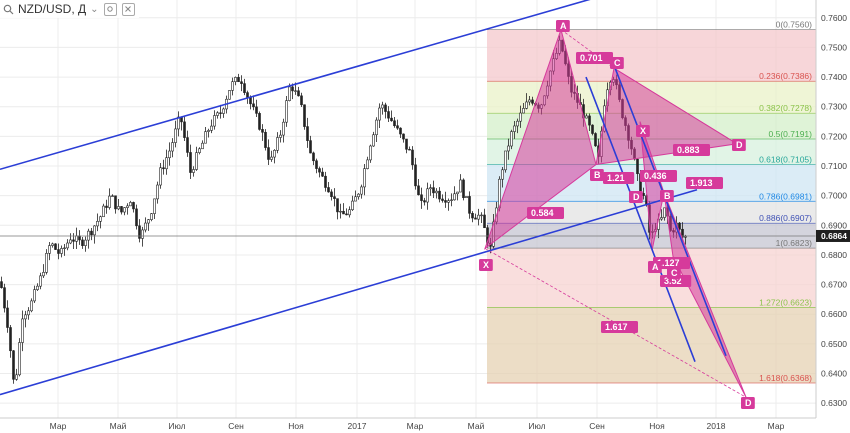 The image size is (850, 433). Describe the element at coordinates (834, 107) in the screenshot. I see `y-tick-label: 0.7300` at that location.